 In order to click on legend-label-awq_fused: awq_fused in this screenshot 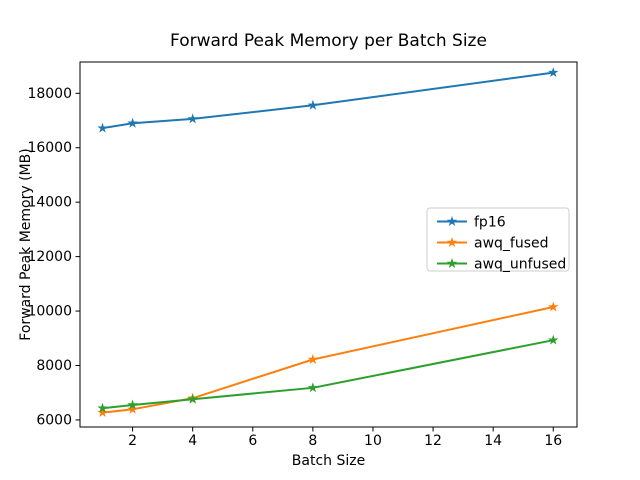, I will do `click(511, 244)`.